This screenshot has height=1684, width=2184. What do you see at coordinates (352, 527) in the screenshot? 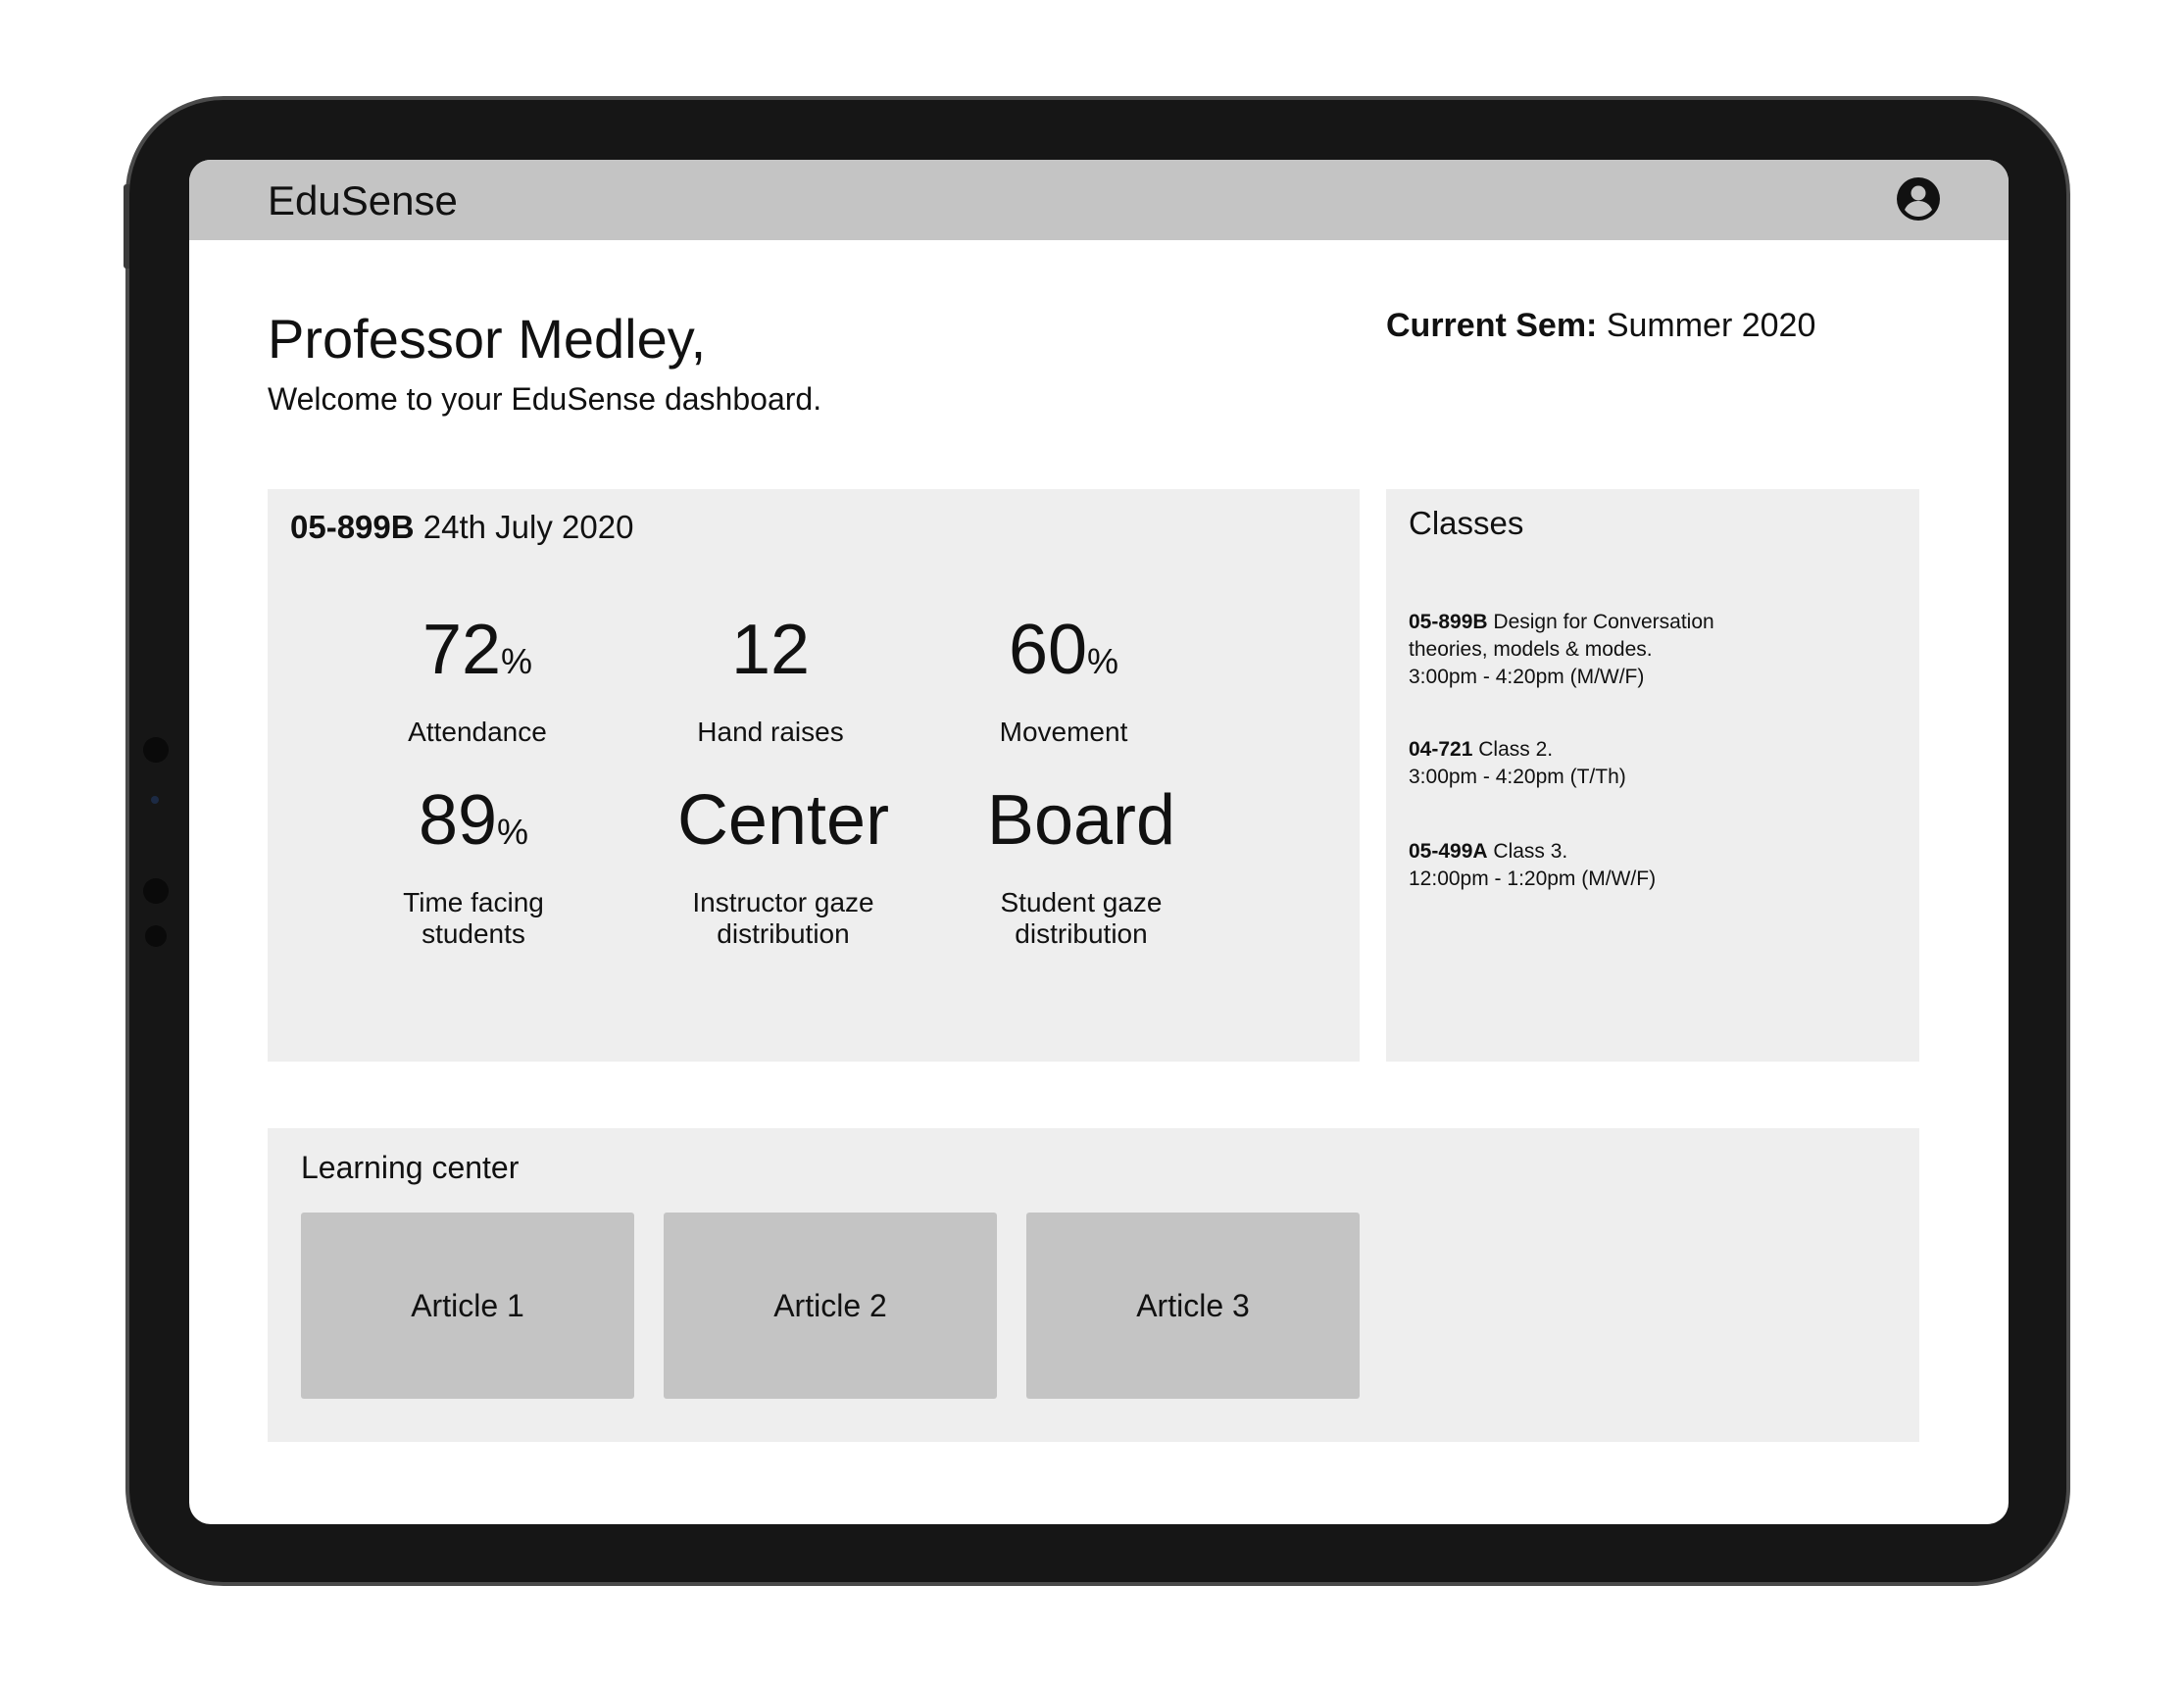
I see `session-course-code: 05-899B` at bounding box center [352, 527].